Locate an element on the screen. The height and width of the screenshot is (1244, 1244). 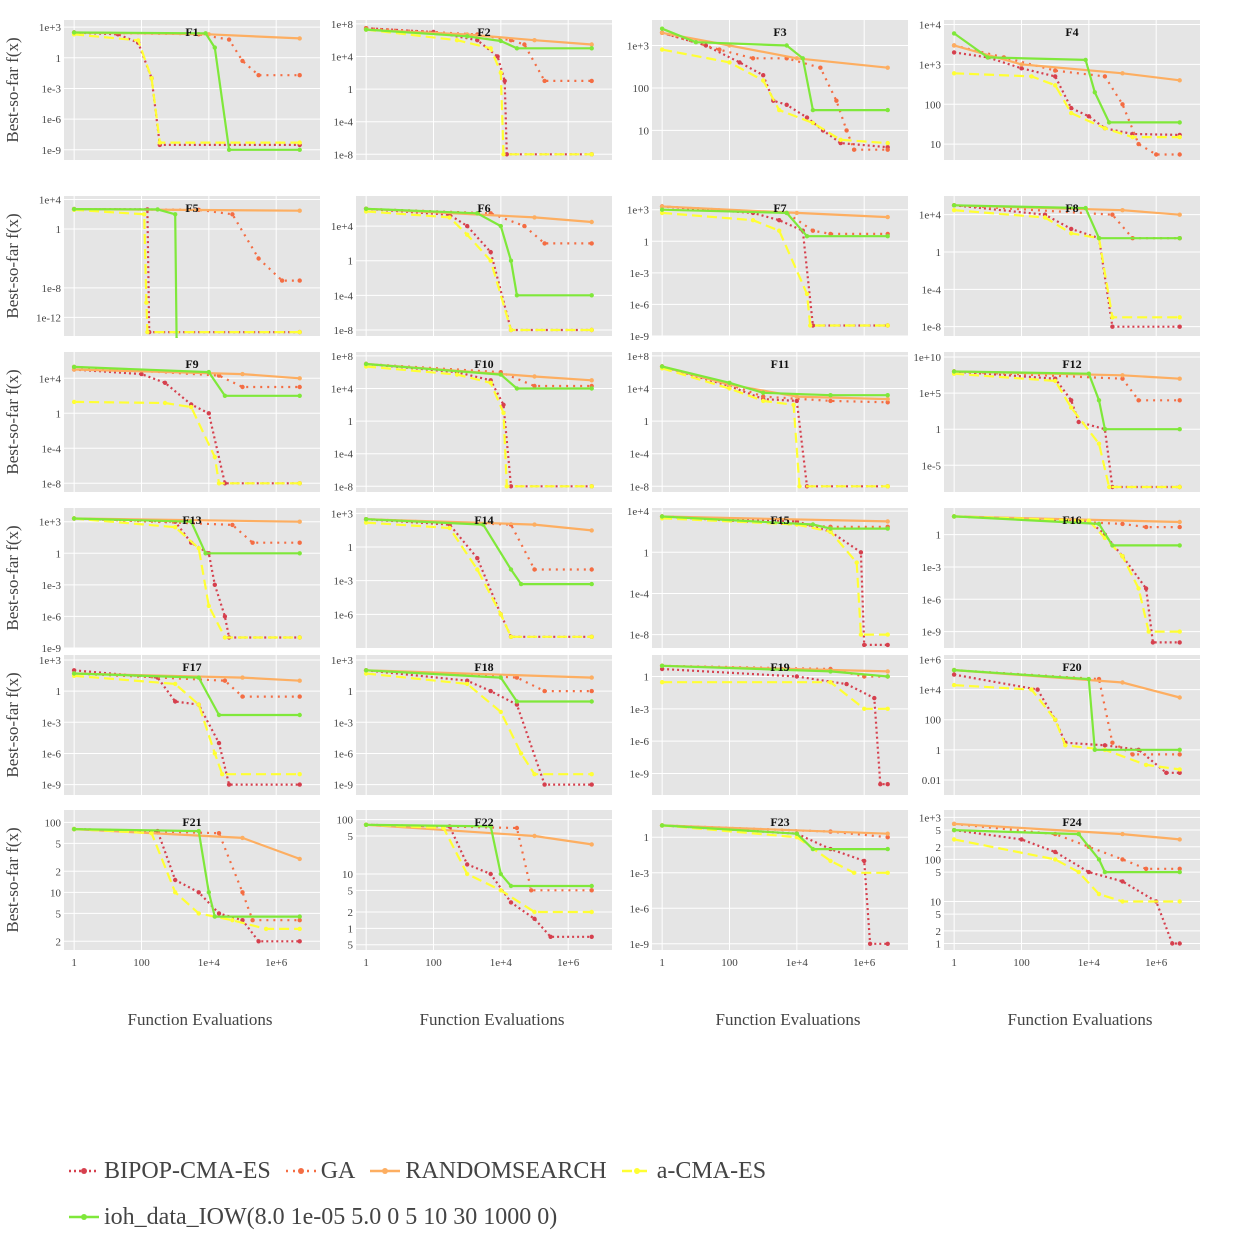
y-tick-label: 1e+3 is located at coordinates (50, 523).